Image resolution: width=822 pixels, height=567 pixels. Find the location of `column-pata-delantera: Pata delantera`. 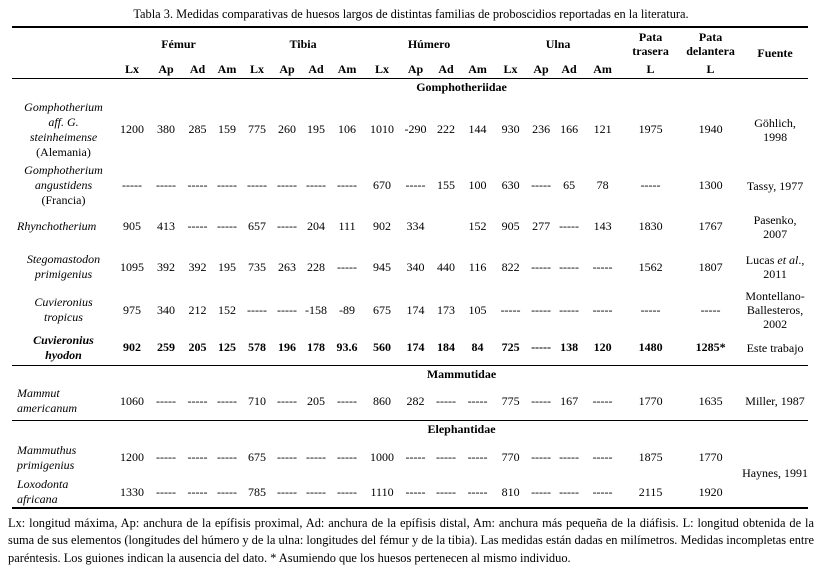

column-pata-delantera: Pata delantera is located at coordinates (710, 44).